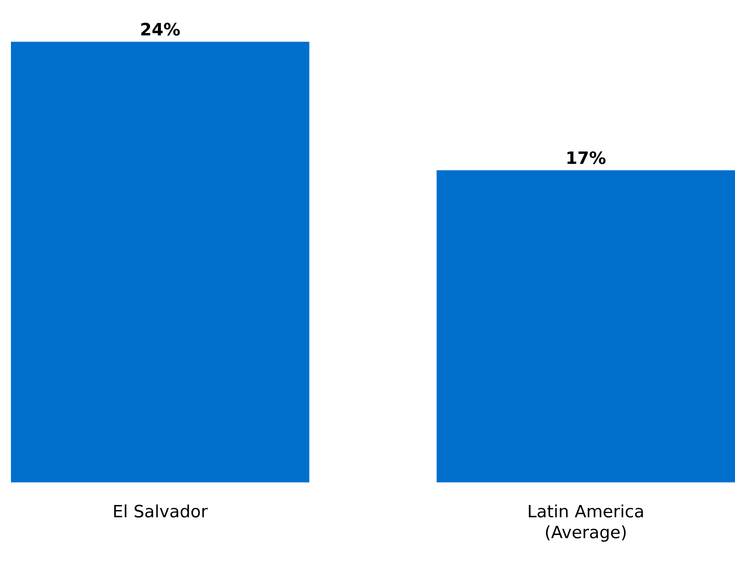  What do you see at coordinates (161, 511) in the screenshot?
I see `x-tick-label: El Salvador` at bounding box center [161, 511].